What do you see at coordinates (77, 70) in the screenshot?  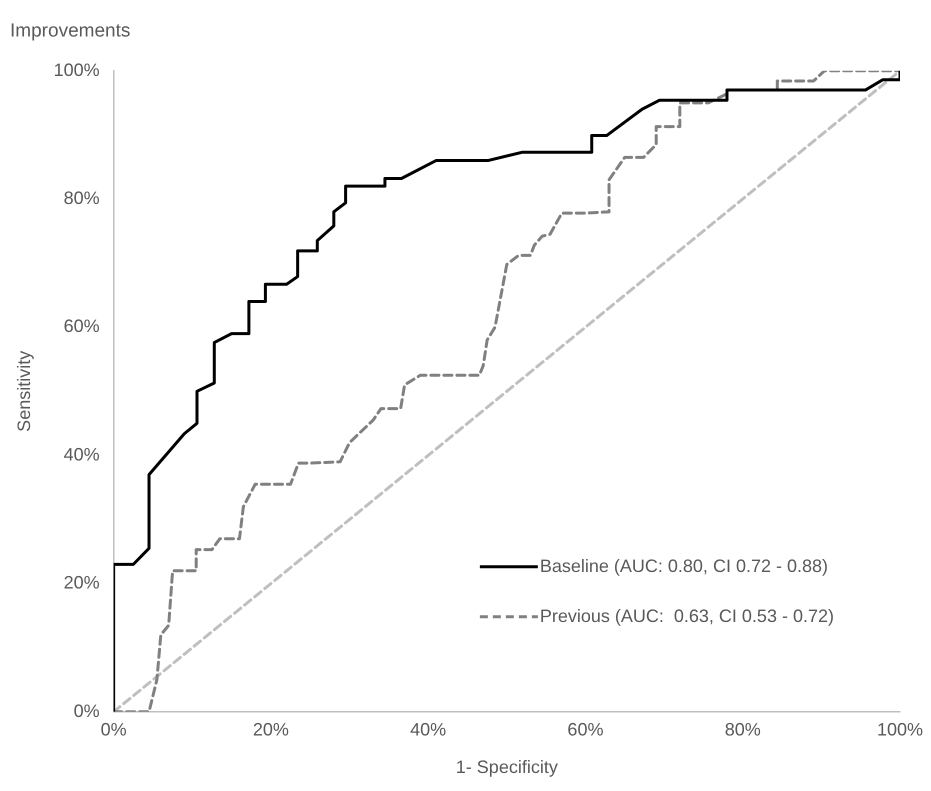 I see `y-tick-label: 100%` at bounding box center [77, 70].